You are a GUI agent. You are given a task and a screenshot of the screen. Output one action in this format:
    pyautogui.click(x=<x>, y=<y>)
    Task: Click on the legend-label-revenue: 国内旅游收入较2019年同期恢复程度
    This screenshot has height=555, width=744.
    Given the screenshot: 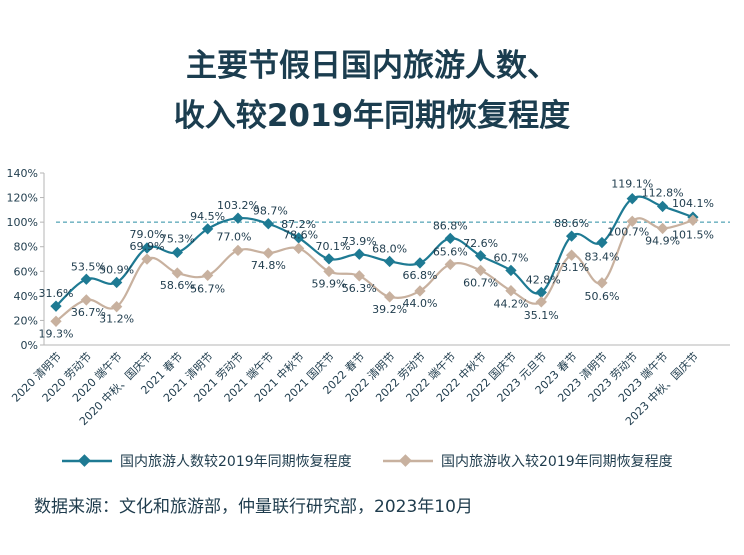 What is the action you would take?
    pyautogui.click(x=557, y=462)
    